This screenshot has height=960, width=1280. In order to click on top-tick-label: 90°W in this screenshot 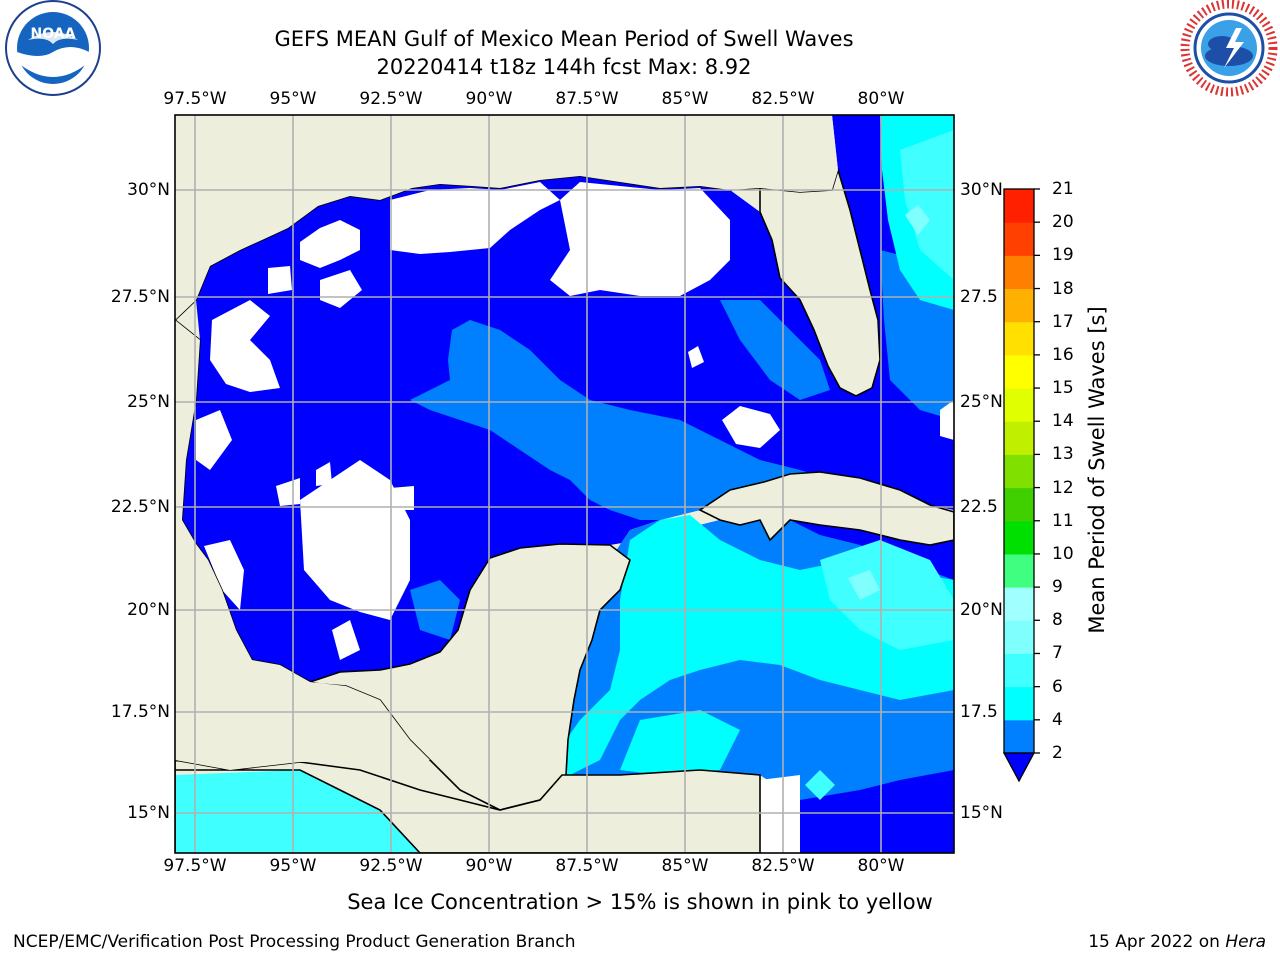, I will do `click(489, 99)`.